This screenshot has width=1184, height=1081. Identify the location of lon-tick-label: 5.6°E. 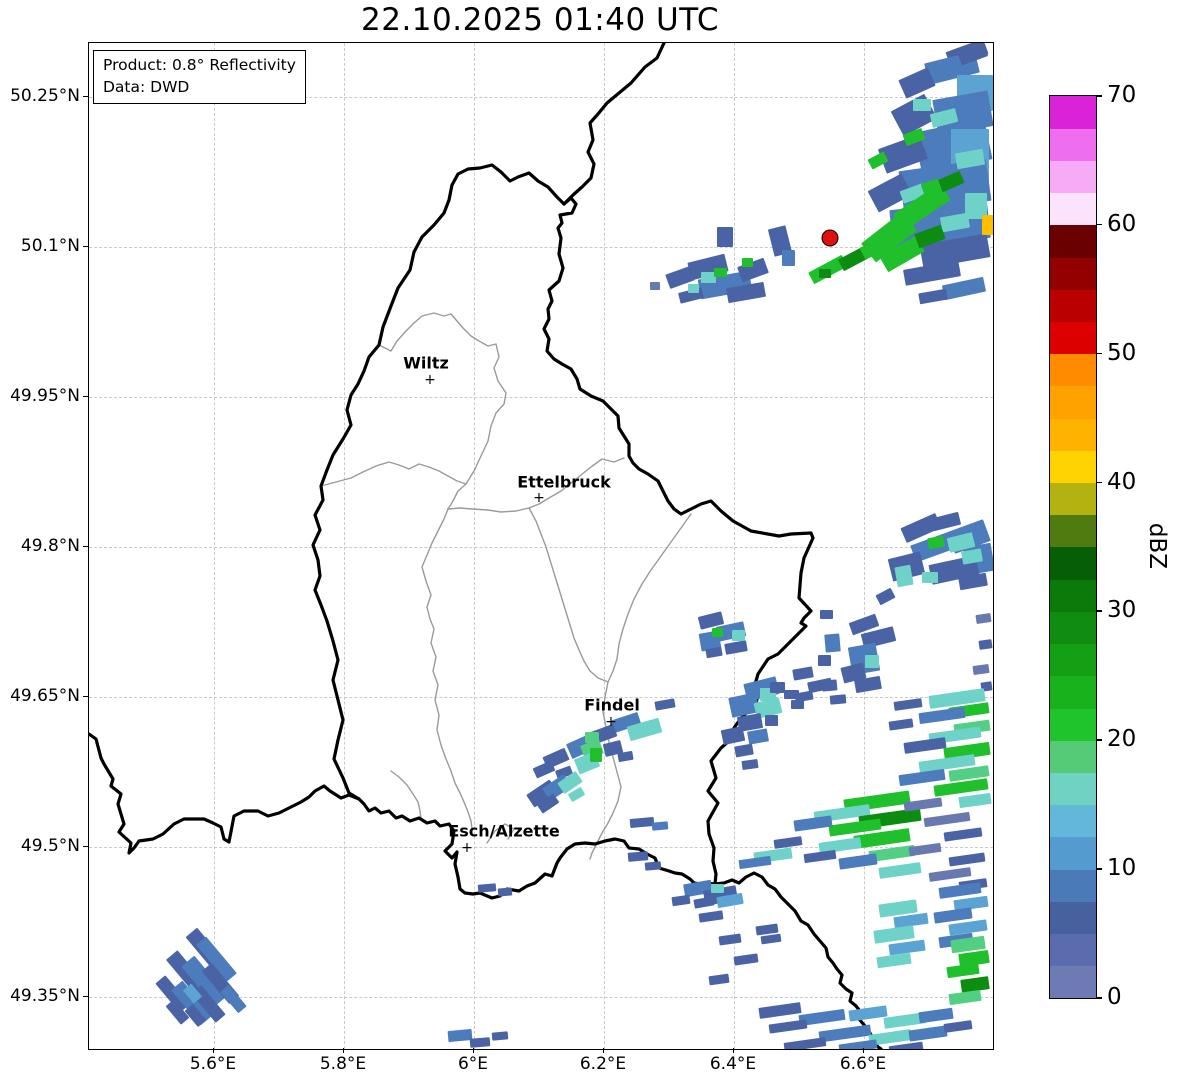
(213, 1064).